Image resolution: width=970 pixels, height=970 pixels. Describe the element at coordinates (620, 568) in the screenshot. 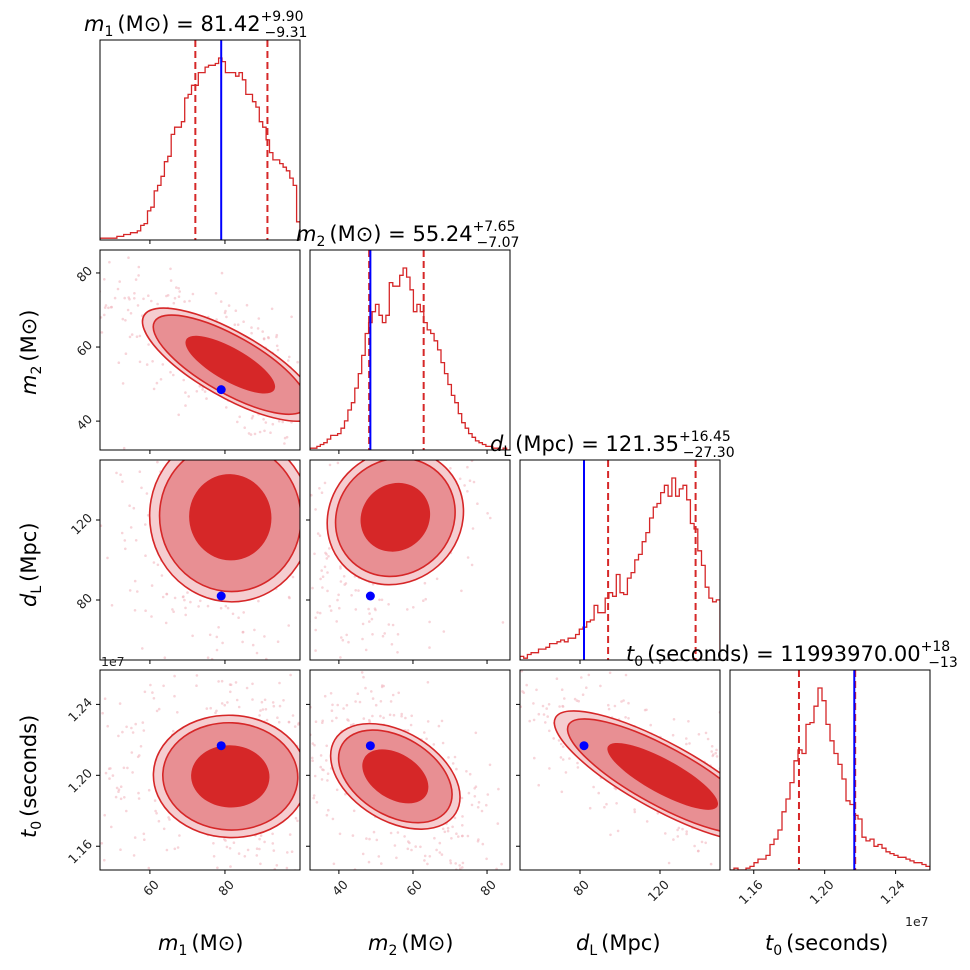

I see `histogram-step-dL` at that location.